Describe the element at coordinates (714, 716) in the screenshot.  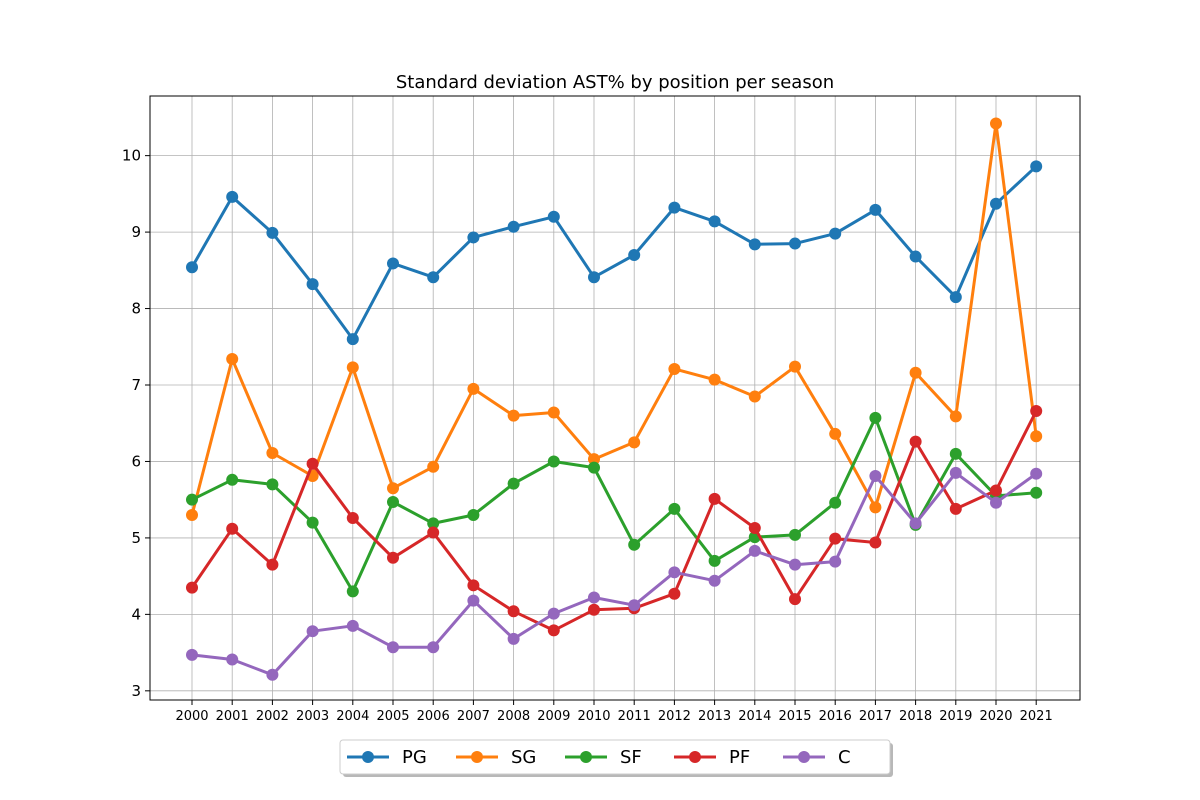
I see `x-tick-label: 2013` at that location.